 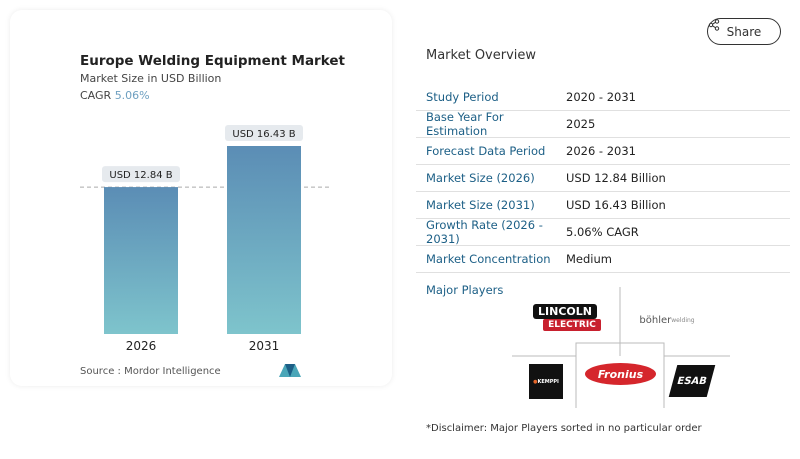 I want to click on bohler-logo: böhler welding, so click(x=667, y=320).